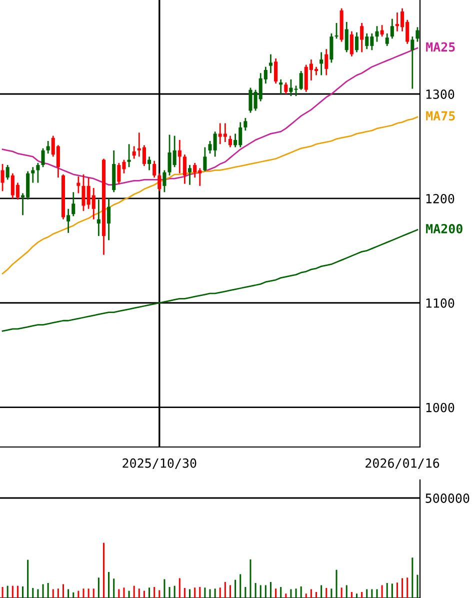 This screenshot has width=472, height=598. What do you see at coordinates (440, 199) in the screenshot?
I see `y-tick-label: 1200` at bounding box center [440, 199].